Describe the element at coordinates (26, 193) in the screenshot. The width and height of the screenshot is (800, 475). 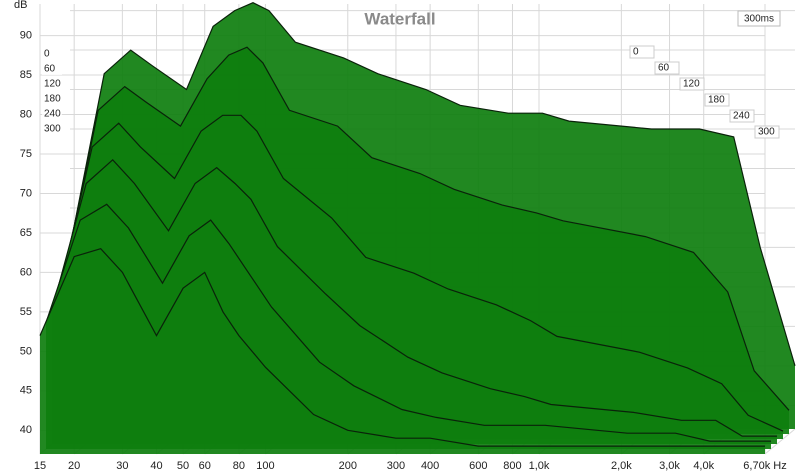
I see `y-tick-label: 70` at that location.